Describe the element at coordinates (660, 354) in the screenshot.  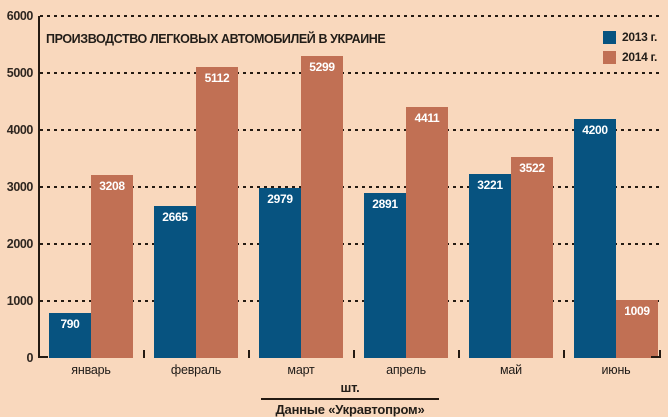
I see `x-axis-right-tick` at that location.